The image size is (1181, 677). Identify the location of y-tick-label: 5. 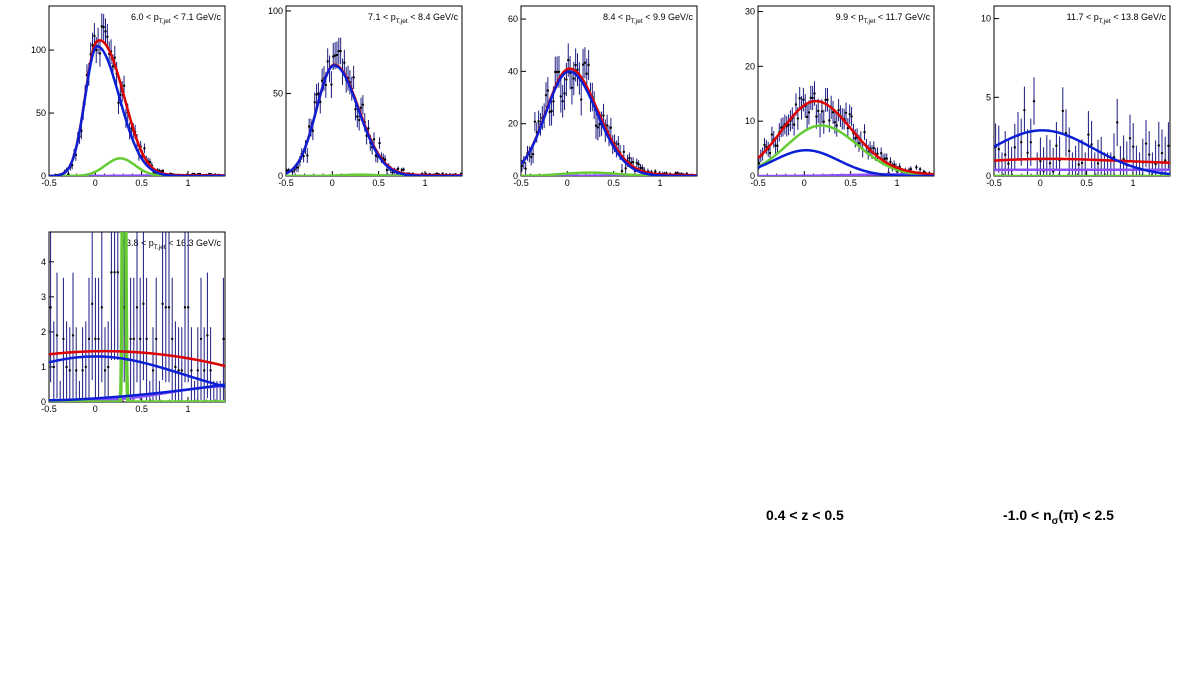
(988, 97).